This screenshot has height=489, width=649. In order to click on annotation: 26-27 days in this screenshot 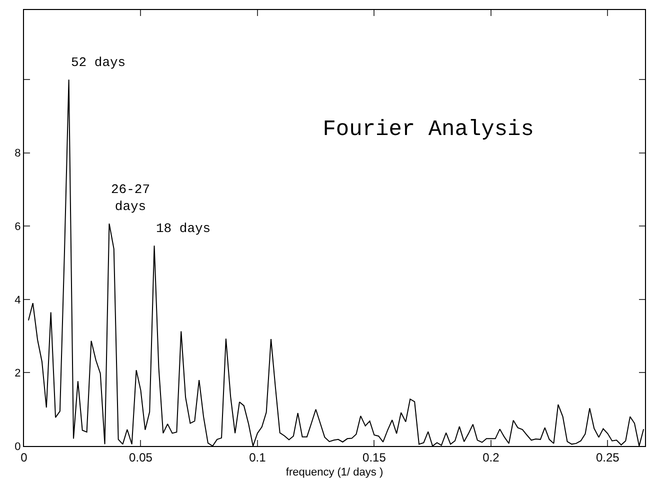, I will do `click(130, 198)`.